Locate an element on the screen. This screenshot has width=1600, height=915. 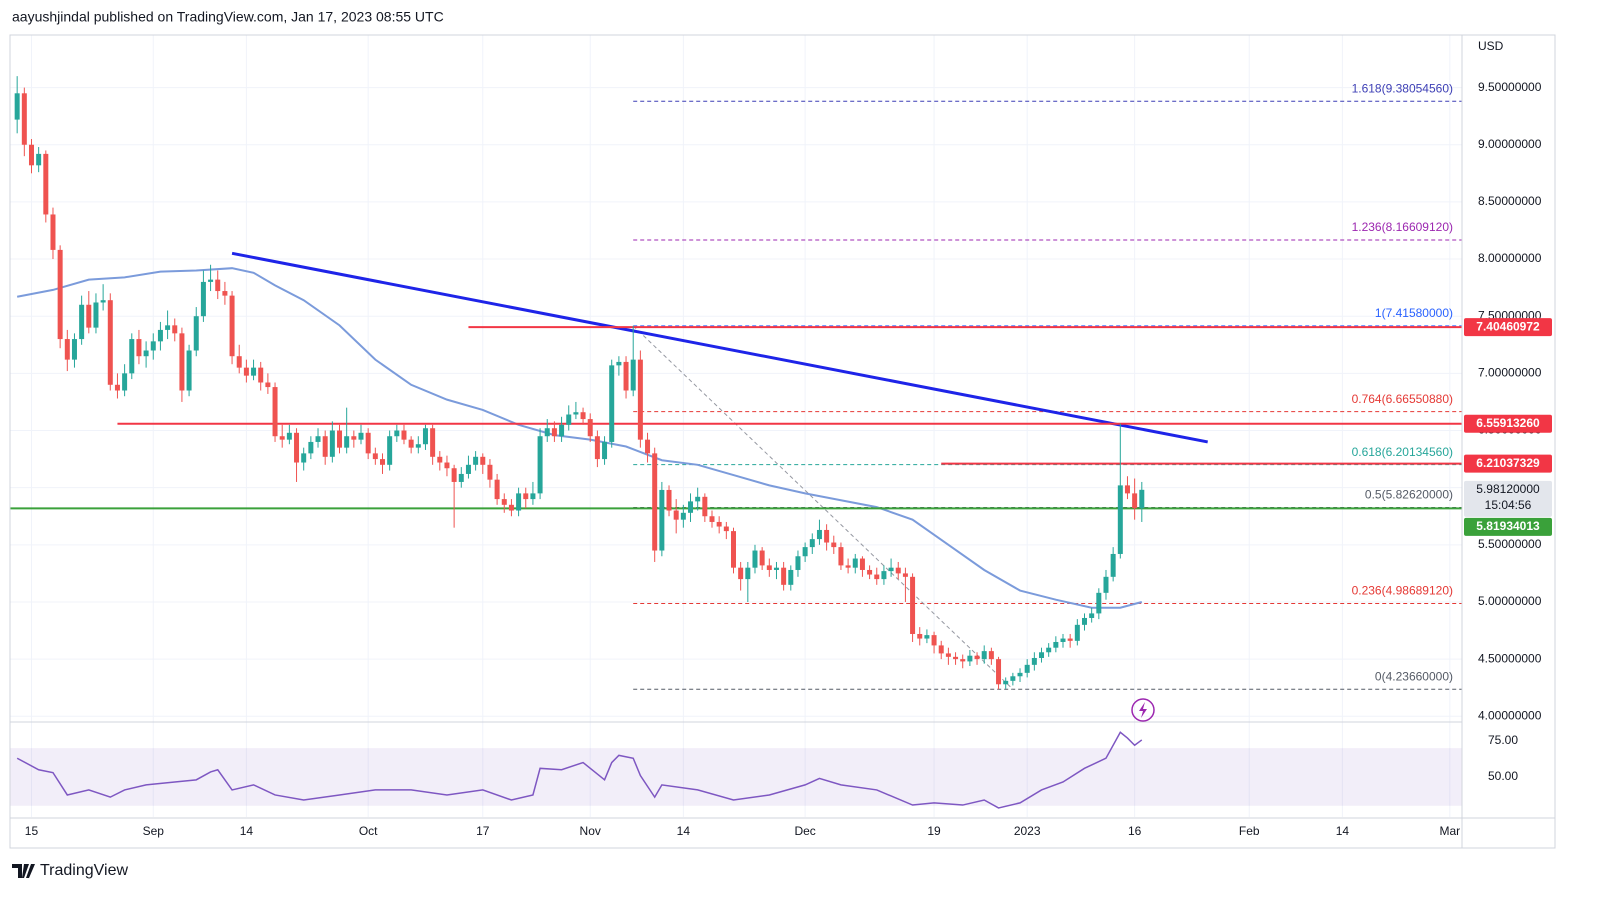
fib-label: 0(4.23660000) is located at coordinates (1414, 676).